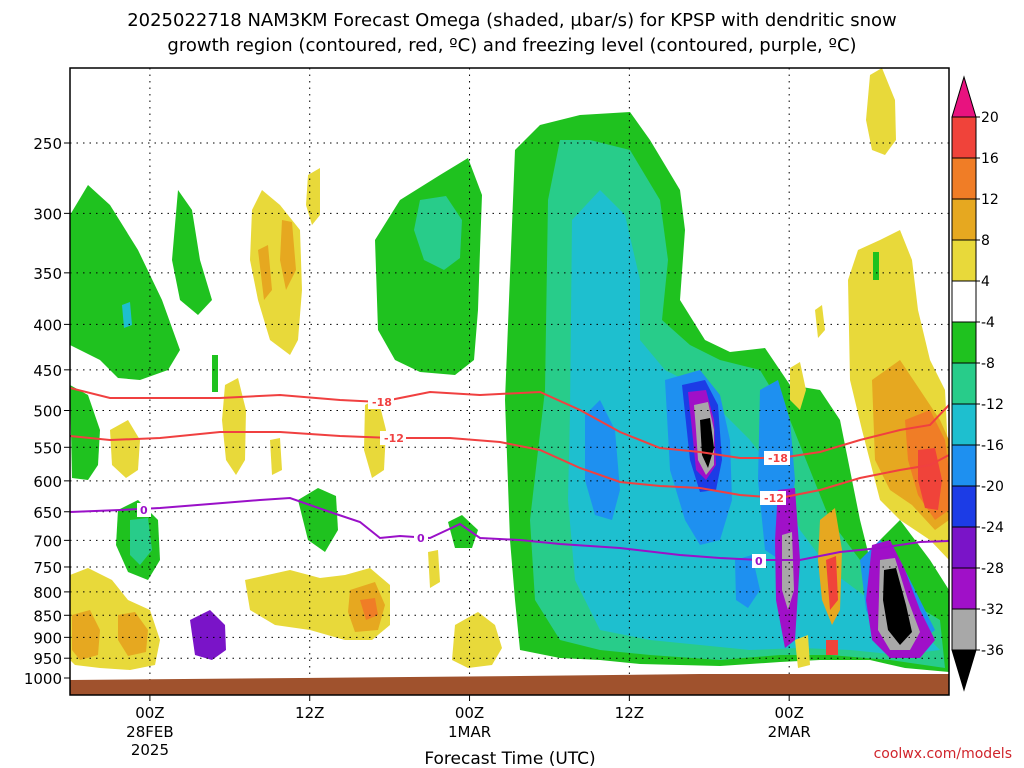  What do you see at coordinates (798, 386) in the screenshot?
I see `omega-region-yellow-r3` at bounding box center [798, 386].